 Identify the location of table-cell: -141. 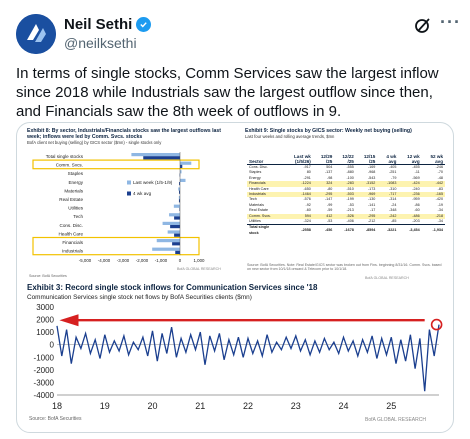
(371, 204).